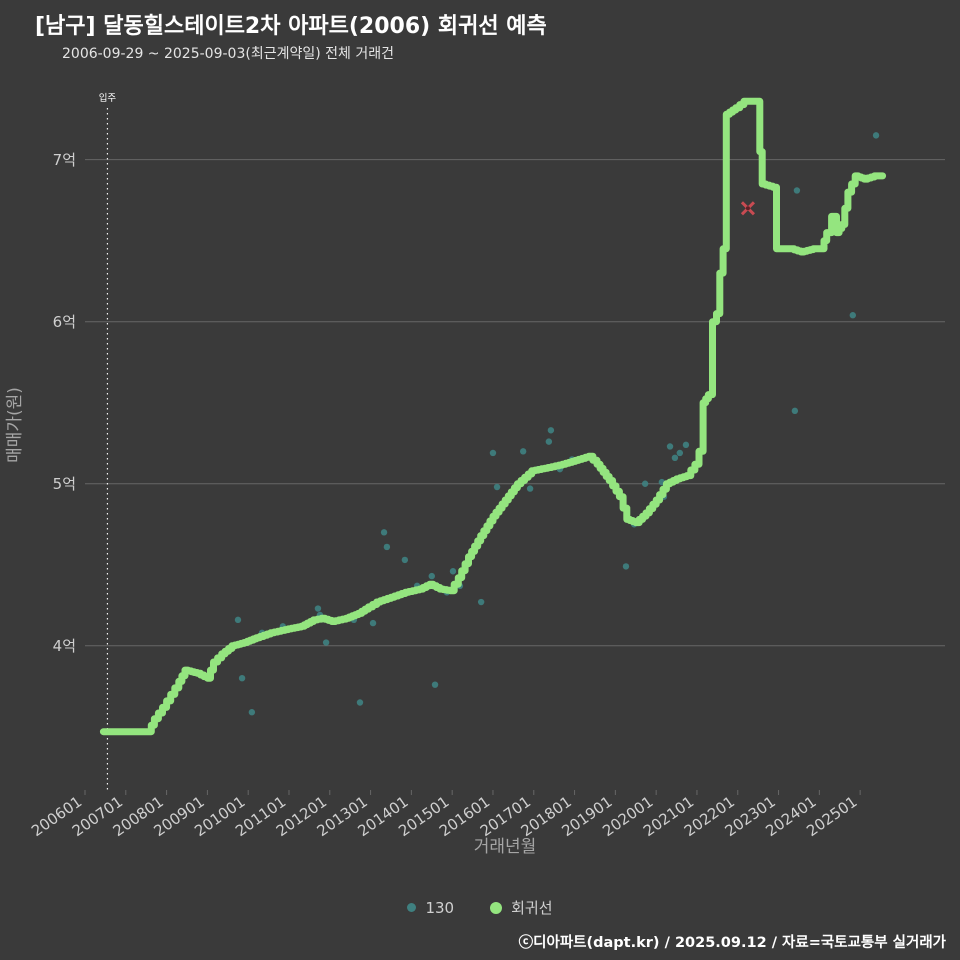 The image size is (960, 960). I want to click on x-axis-title: 거래년월, so click(505, 847).